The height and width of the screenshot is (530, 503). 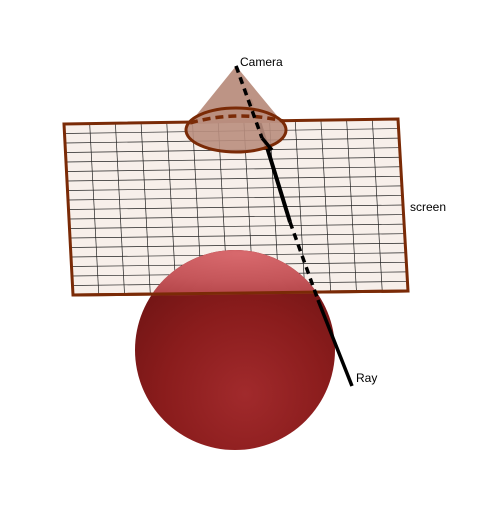 I want to click on ray-cone-exit, so click(x=267, y=144).